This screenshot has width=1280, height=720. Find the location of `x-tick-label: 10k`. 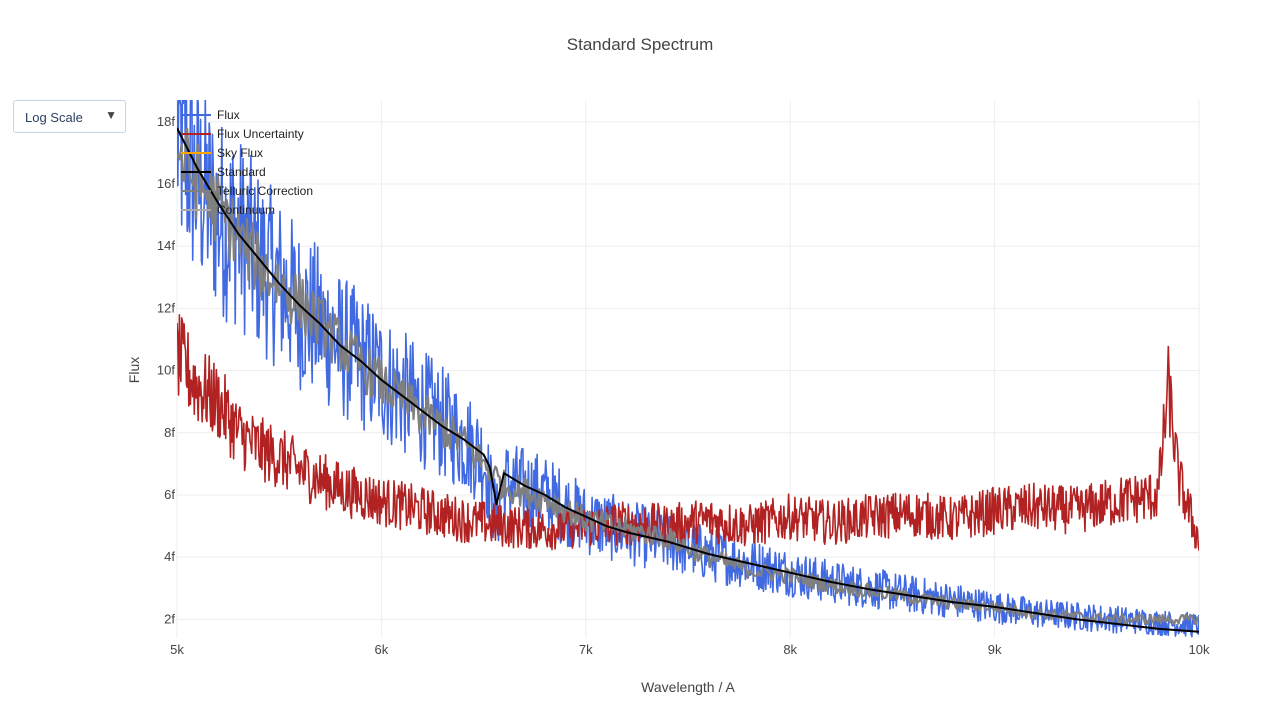

x-tick-label: 10k is located at coordinates (1199, 649).